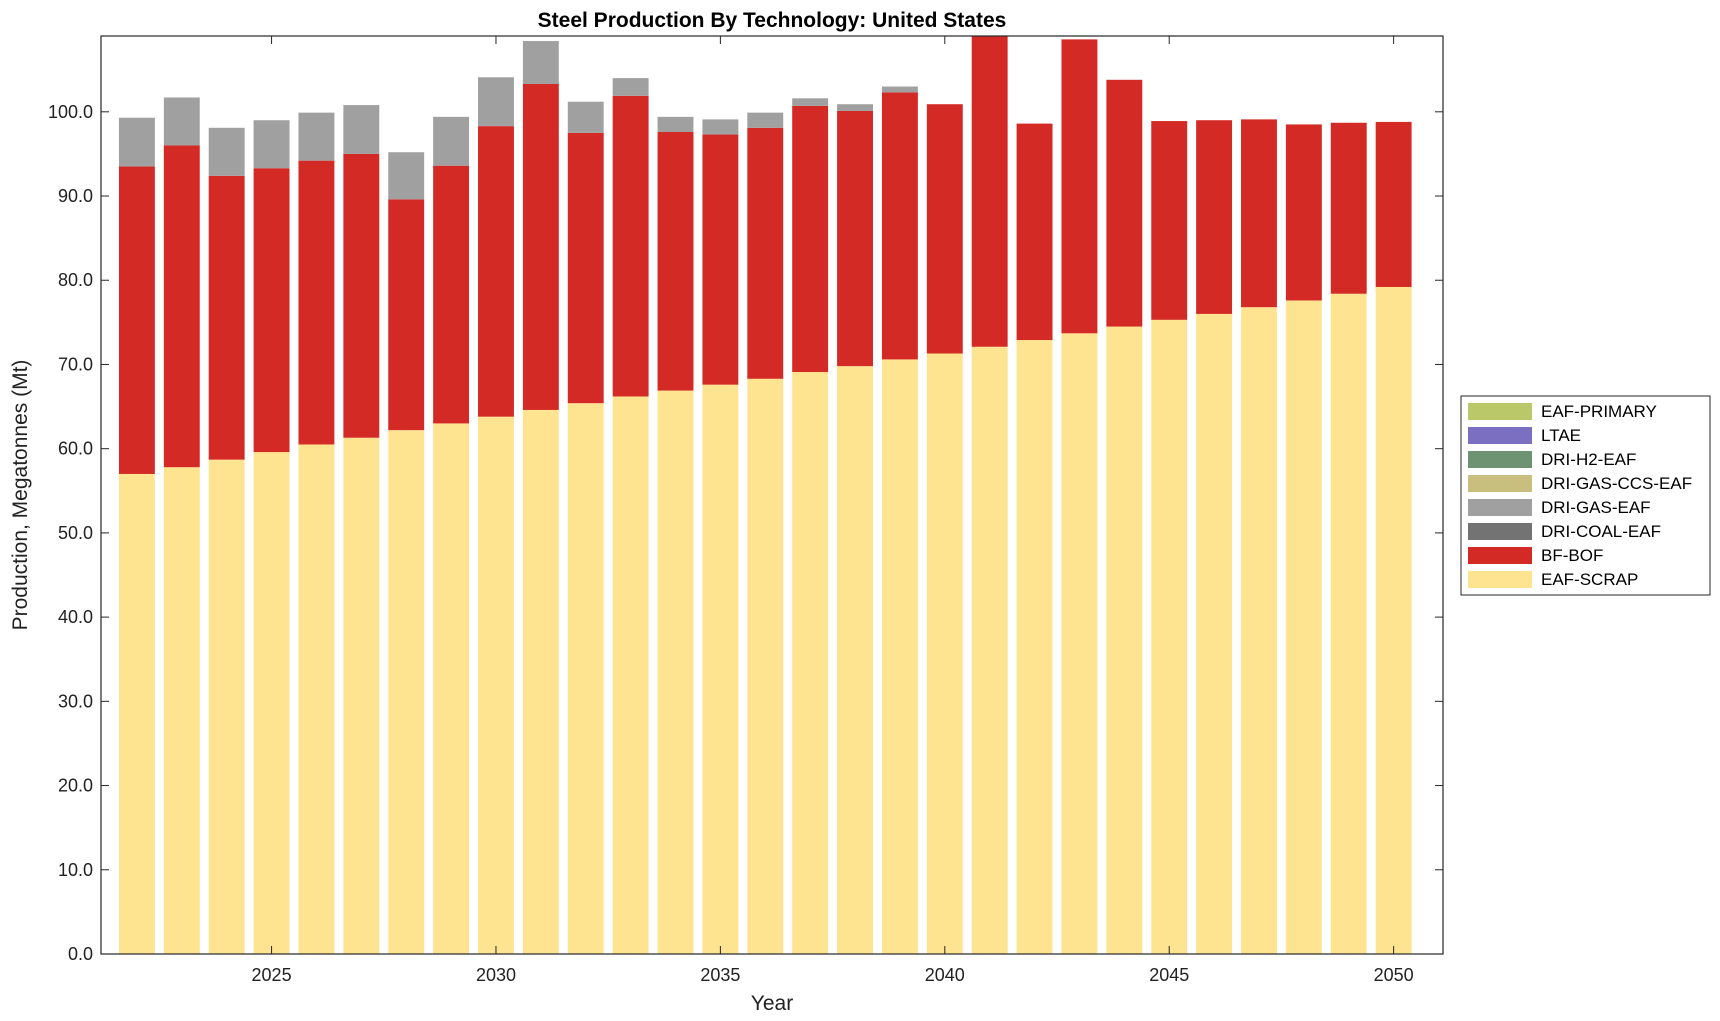  What do you see at coordinates (226, 151) in the screenshot?
I see `bar-dri-gas-eaf-2024` at bounding box center [226, 151].